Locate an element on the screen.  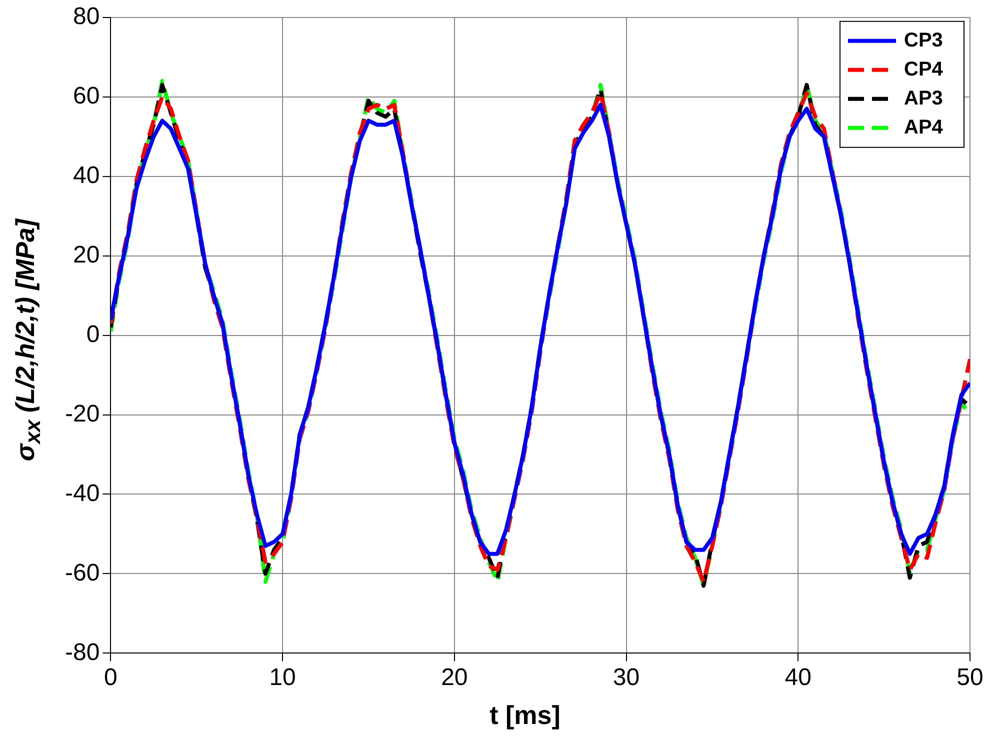
y-tick-label: -20 is located at coordinates (82, 414).